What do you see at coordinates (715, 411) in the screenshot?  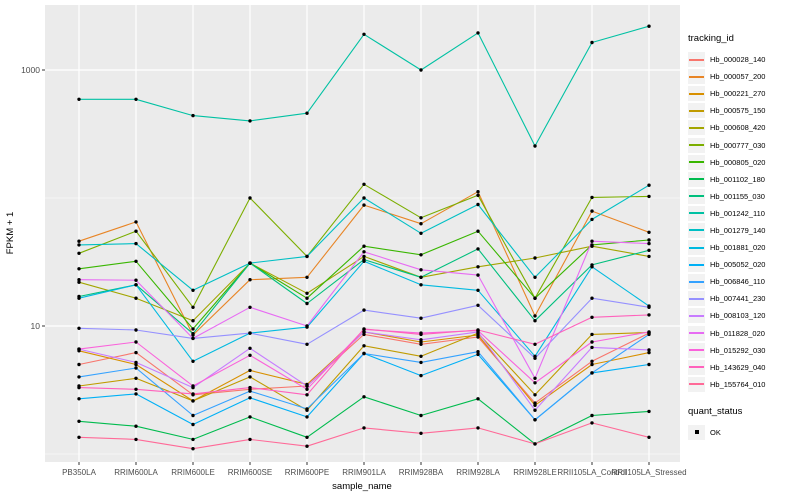 I see `legend-title-quant-status: quant_status` at bounding box center [715, 411].